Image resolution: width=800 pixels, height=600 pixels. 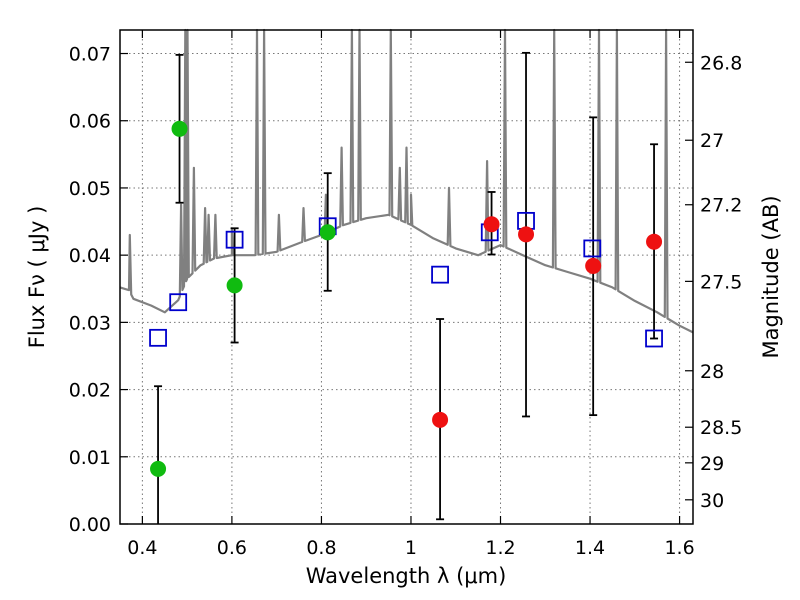 I want to click on y2-tick-label: 27.5, so click(x=721, y=282).